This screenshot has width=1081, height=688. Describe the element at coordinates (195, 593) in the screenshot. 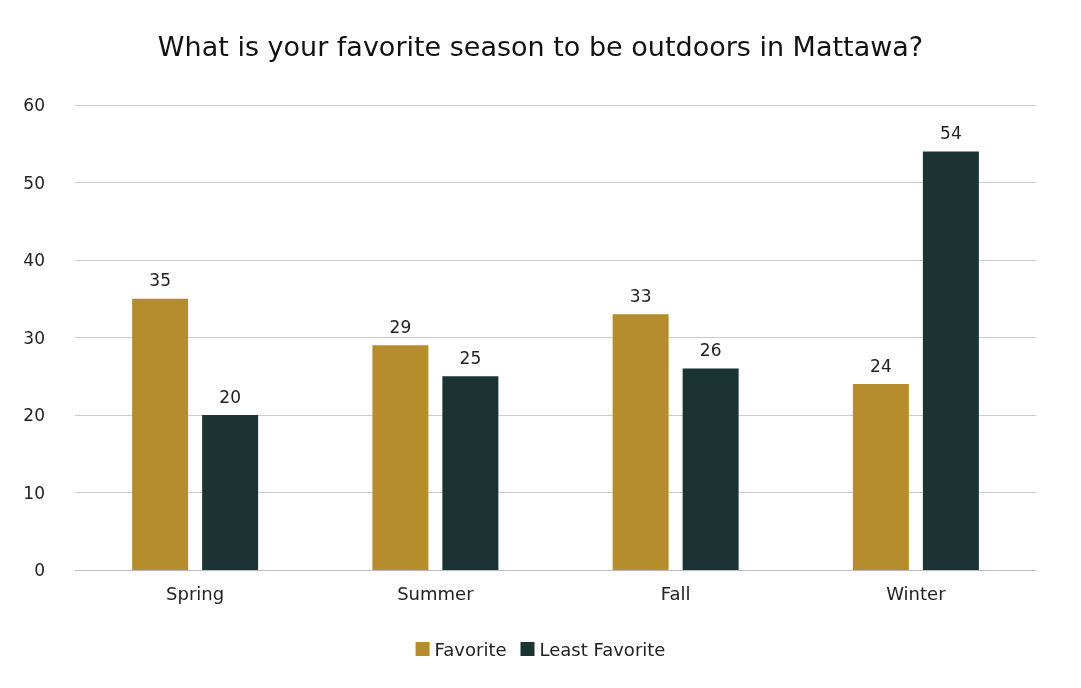

I see `x-tick-label: Spring` at that location.